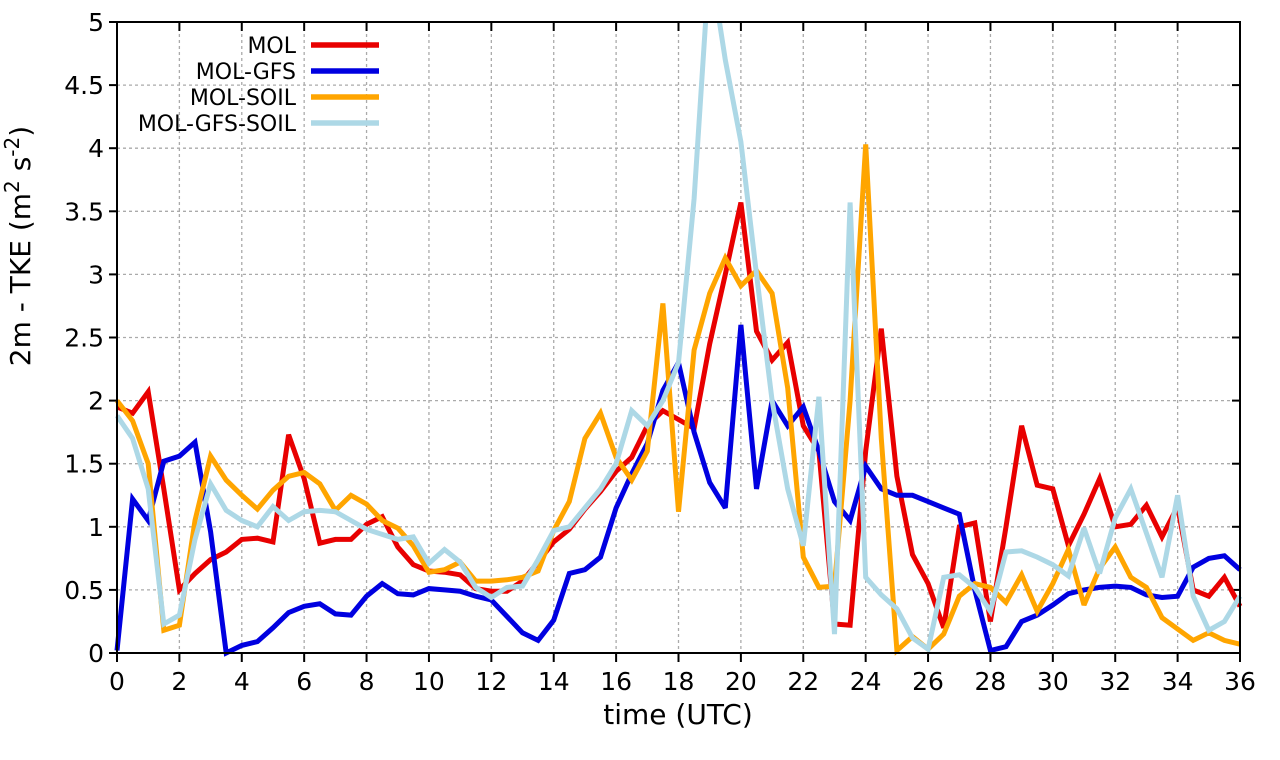  I want to click on x-tick-label: 36, so click(1240, 681).